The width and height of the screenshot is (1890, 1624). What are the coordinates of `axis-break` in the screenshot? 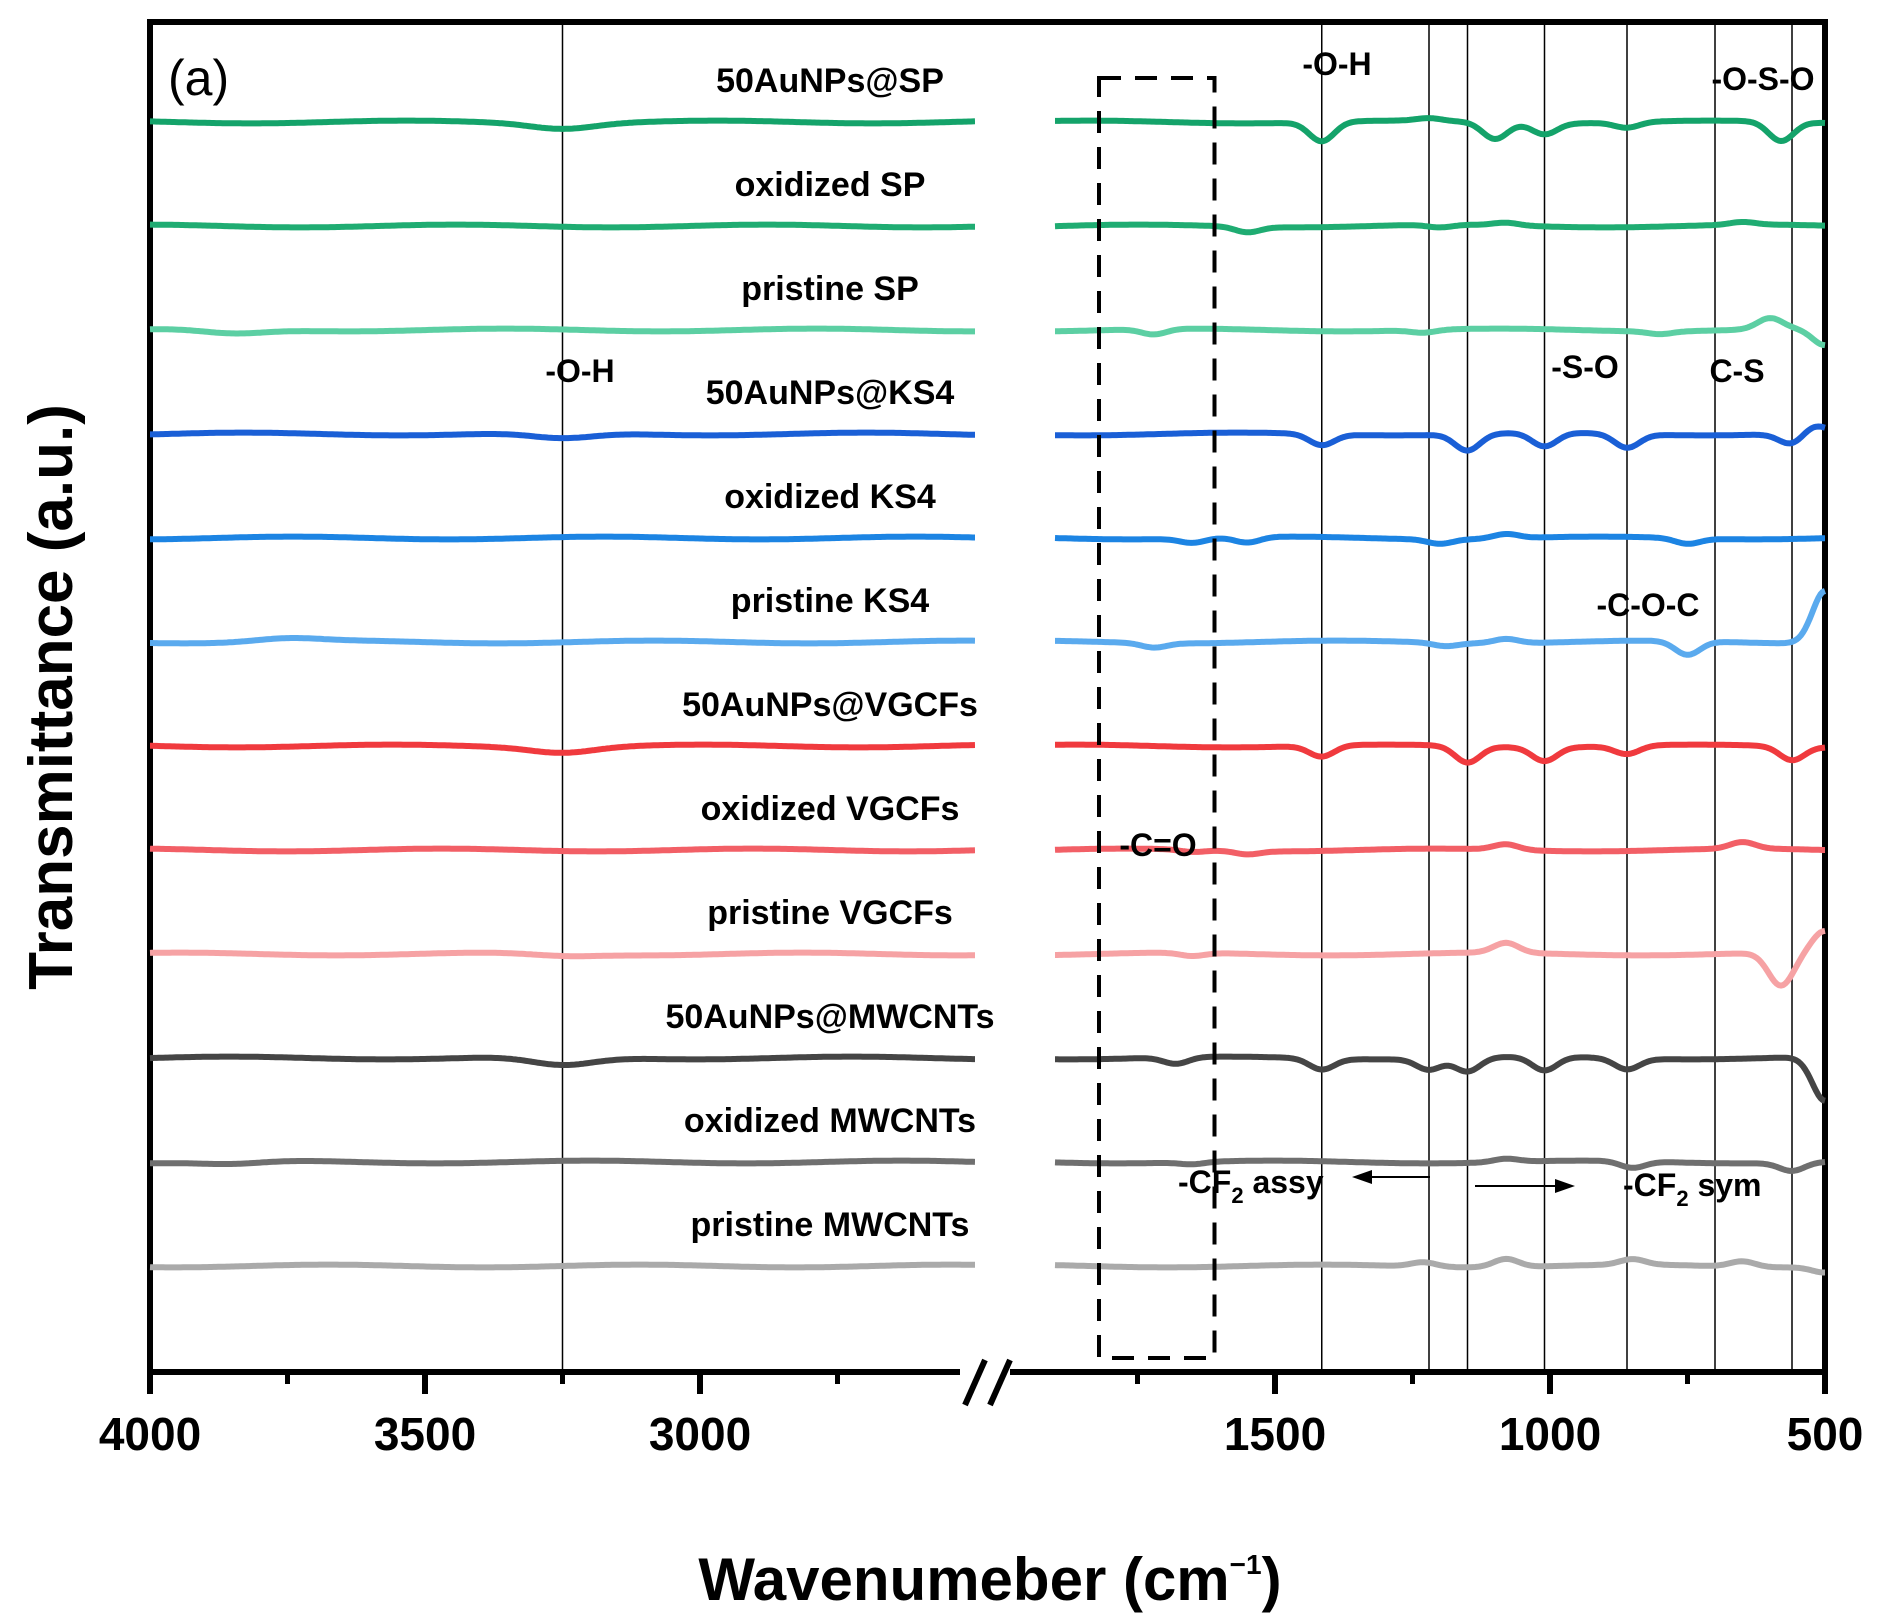 It's located at (986, 1373).